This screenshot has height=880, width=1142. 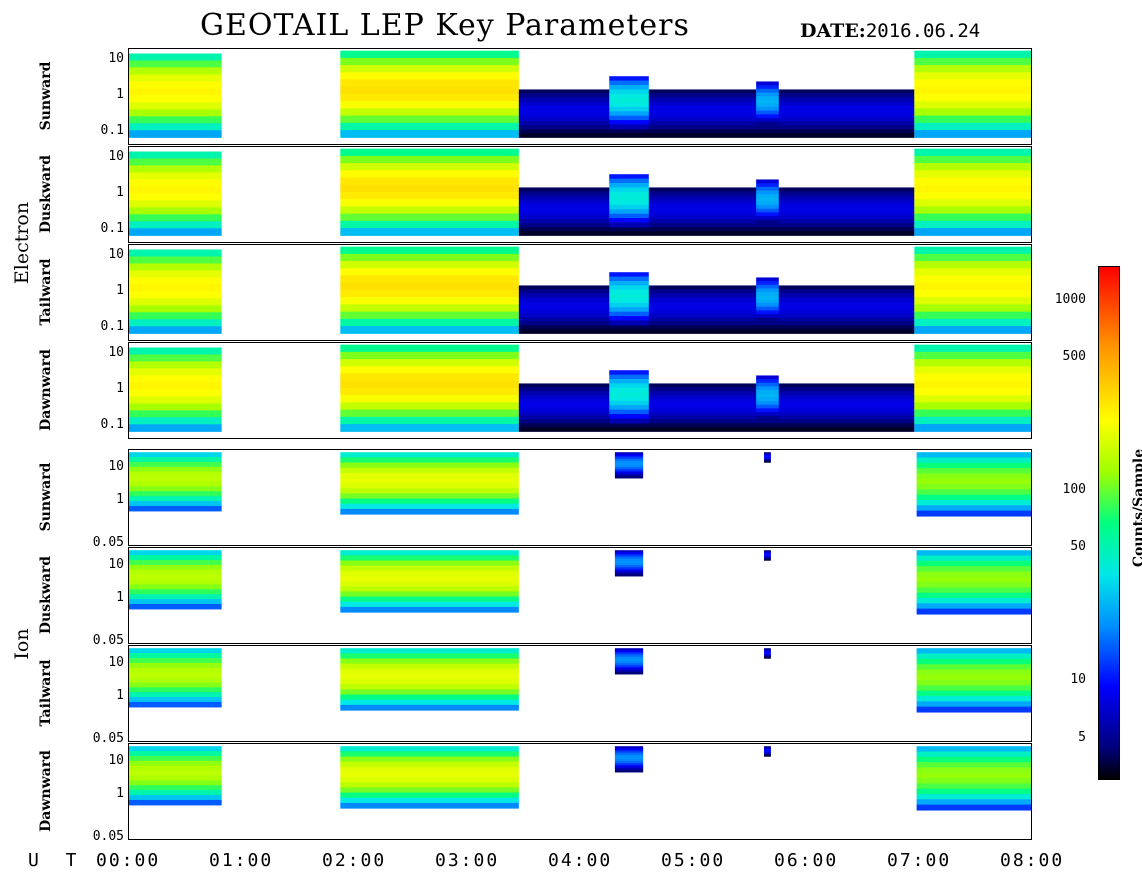 What do you see at coordinates (580, 791) in the screenshot?
I see `ion-dawnward-panel` at bounding box center [580, 791].